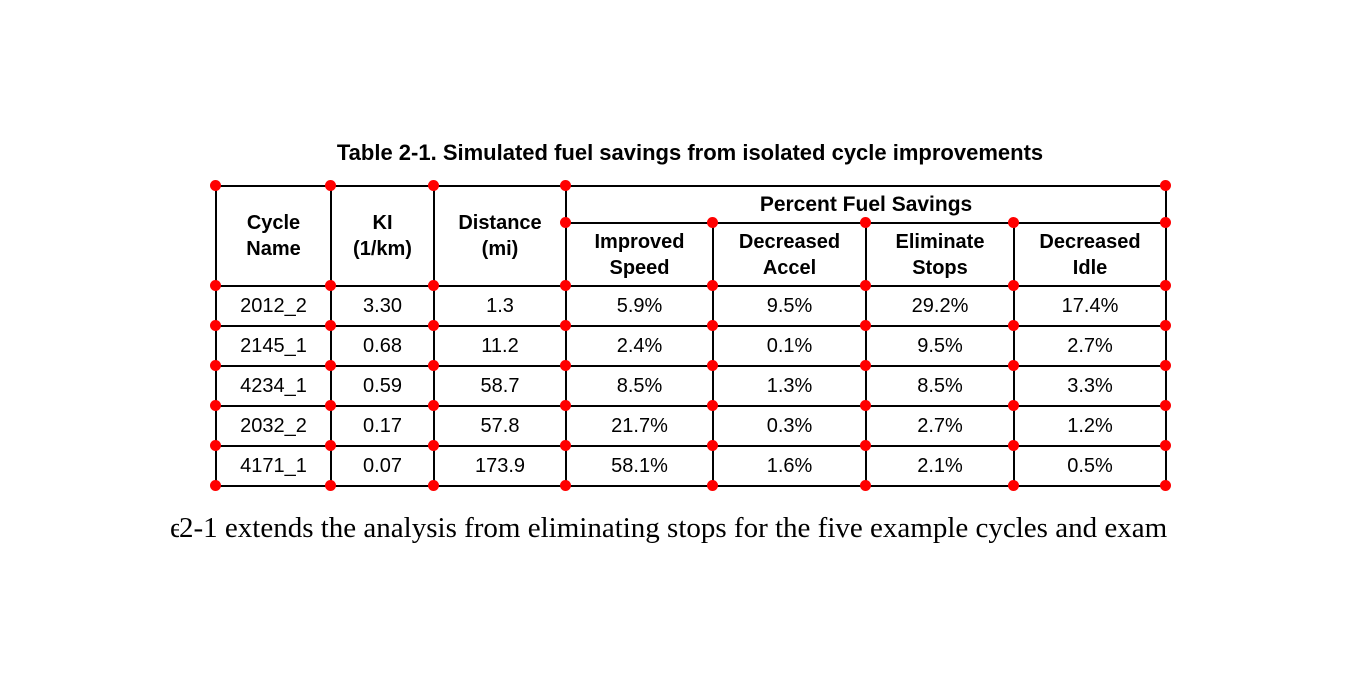 The image size is (1366, 674). Describe the element at coordinates (639, 466) in the screenshot. I see `table-cell-improved-speed: 58.1%` at that location.